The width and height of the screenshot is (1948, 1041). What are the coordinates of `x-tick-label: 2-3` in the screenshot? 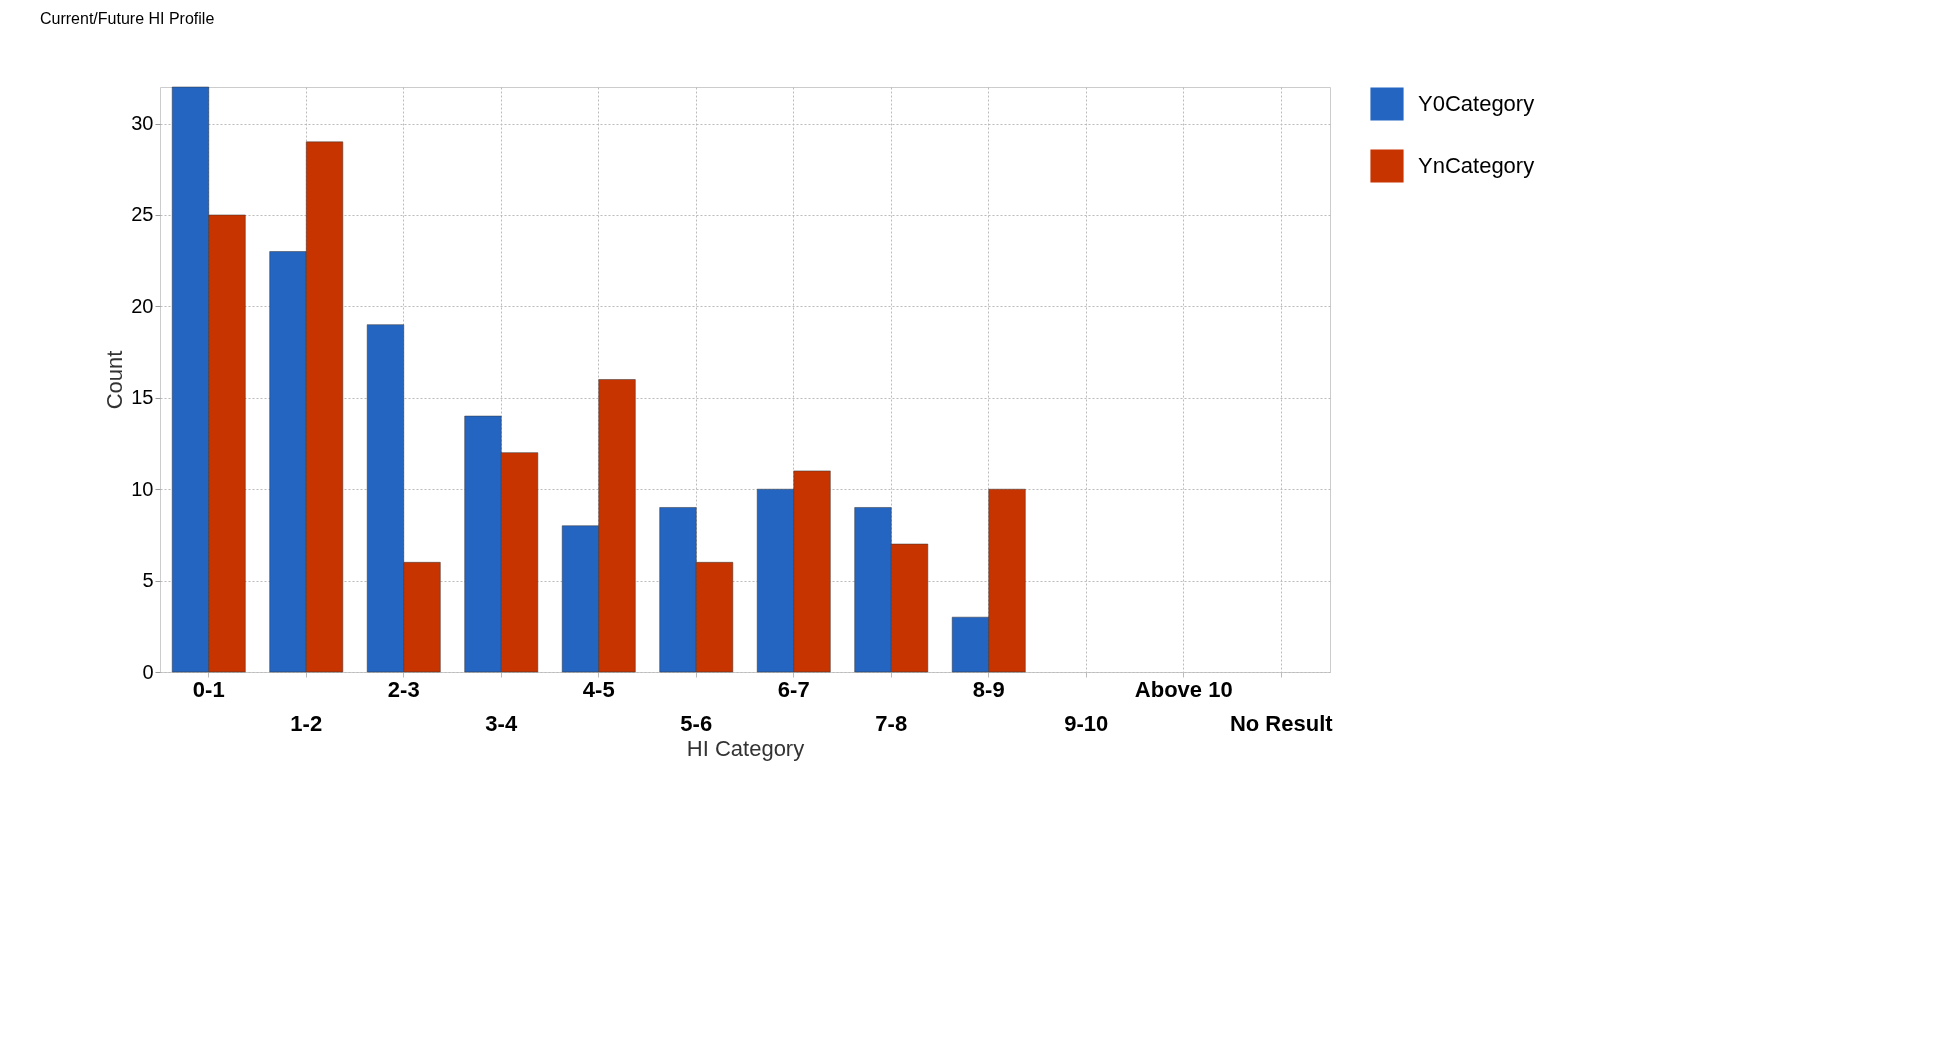 It's located at (403, 689).